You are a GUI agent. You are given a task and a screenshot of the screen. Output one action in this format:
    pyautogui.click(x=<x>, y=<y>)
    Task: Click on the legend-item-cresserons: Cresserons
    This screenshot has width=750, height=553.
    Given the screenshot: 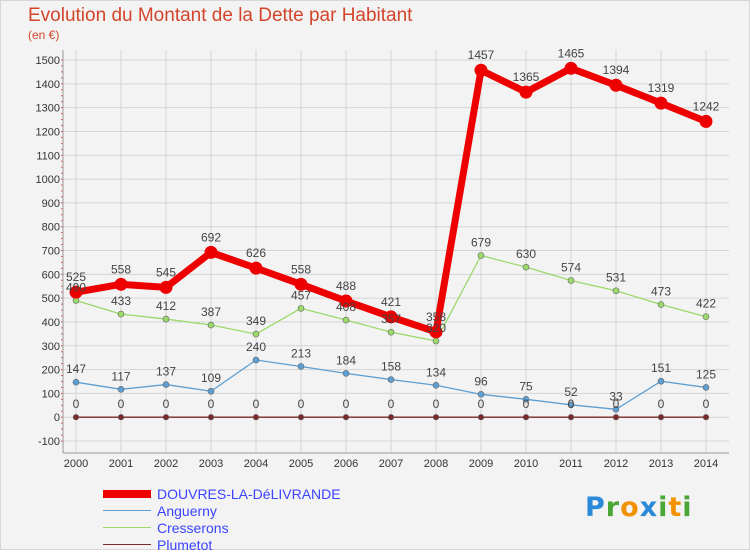 What is the action you would take?
    pyautogui.click(x=222, y=527)
    